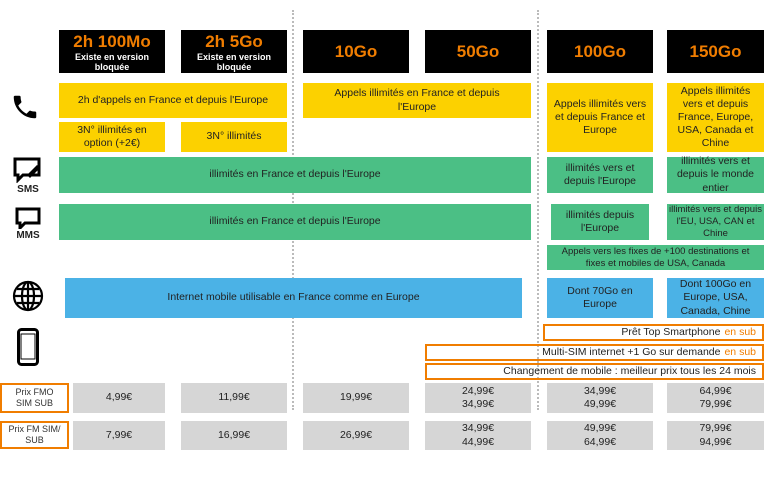  I want to click on plan-name: 2h 100Mo, so click(112, 41).